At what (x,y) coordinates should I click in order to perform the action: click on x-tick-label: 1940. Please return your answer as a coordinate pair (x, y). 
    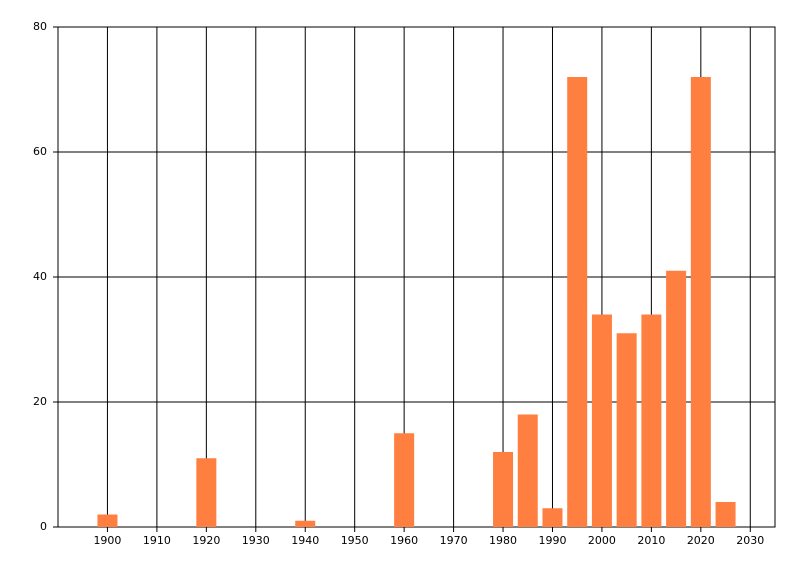
    Looking at the image, I should click on (305, 540).